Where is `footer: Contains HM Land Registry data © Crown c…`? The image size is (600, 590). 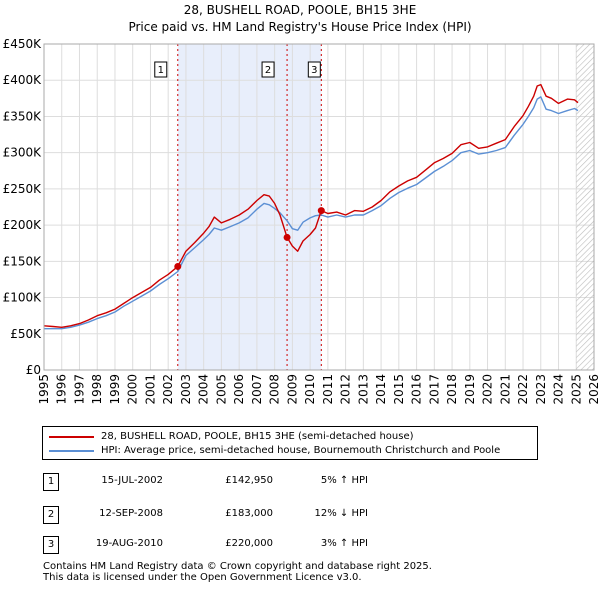 footer: Contains HM Land Registry data © Crown c… is located at coordinates (237, 572).